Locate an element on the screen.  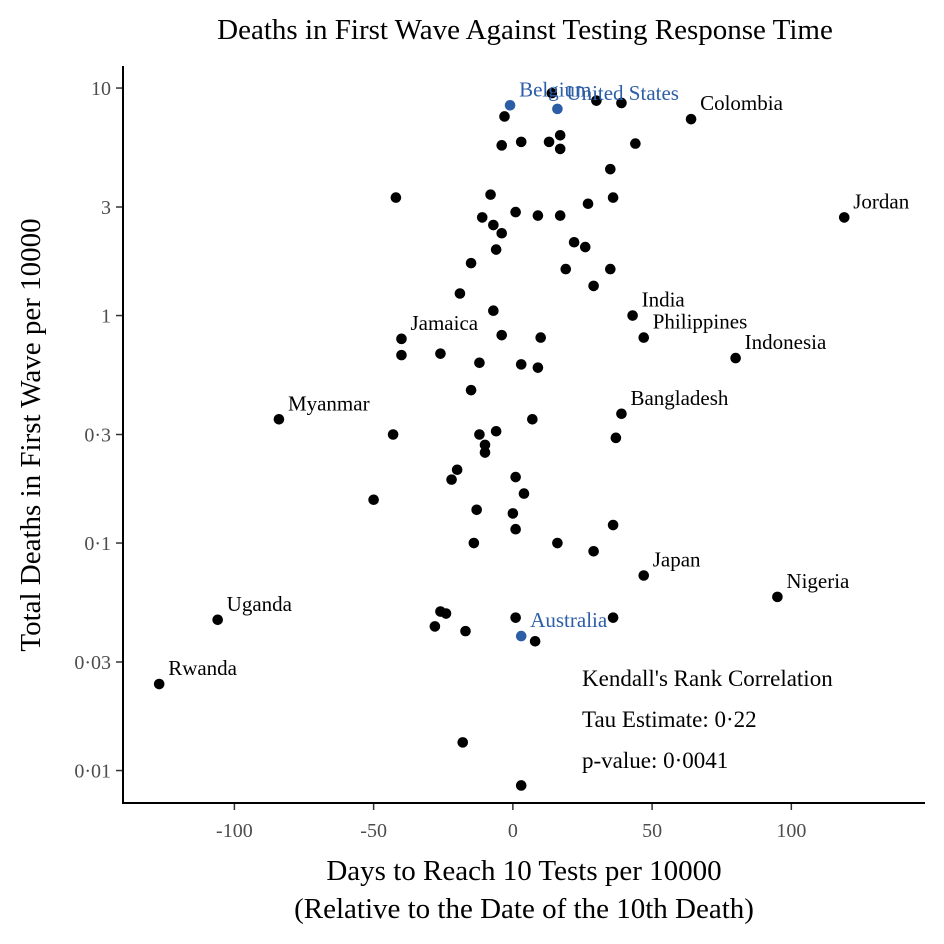
point-label: Australia is located at coordinates (569, 620).